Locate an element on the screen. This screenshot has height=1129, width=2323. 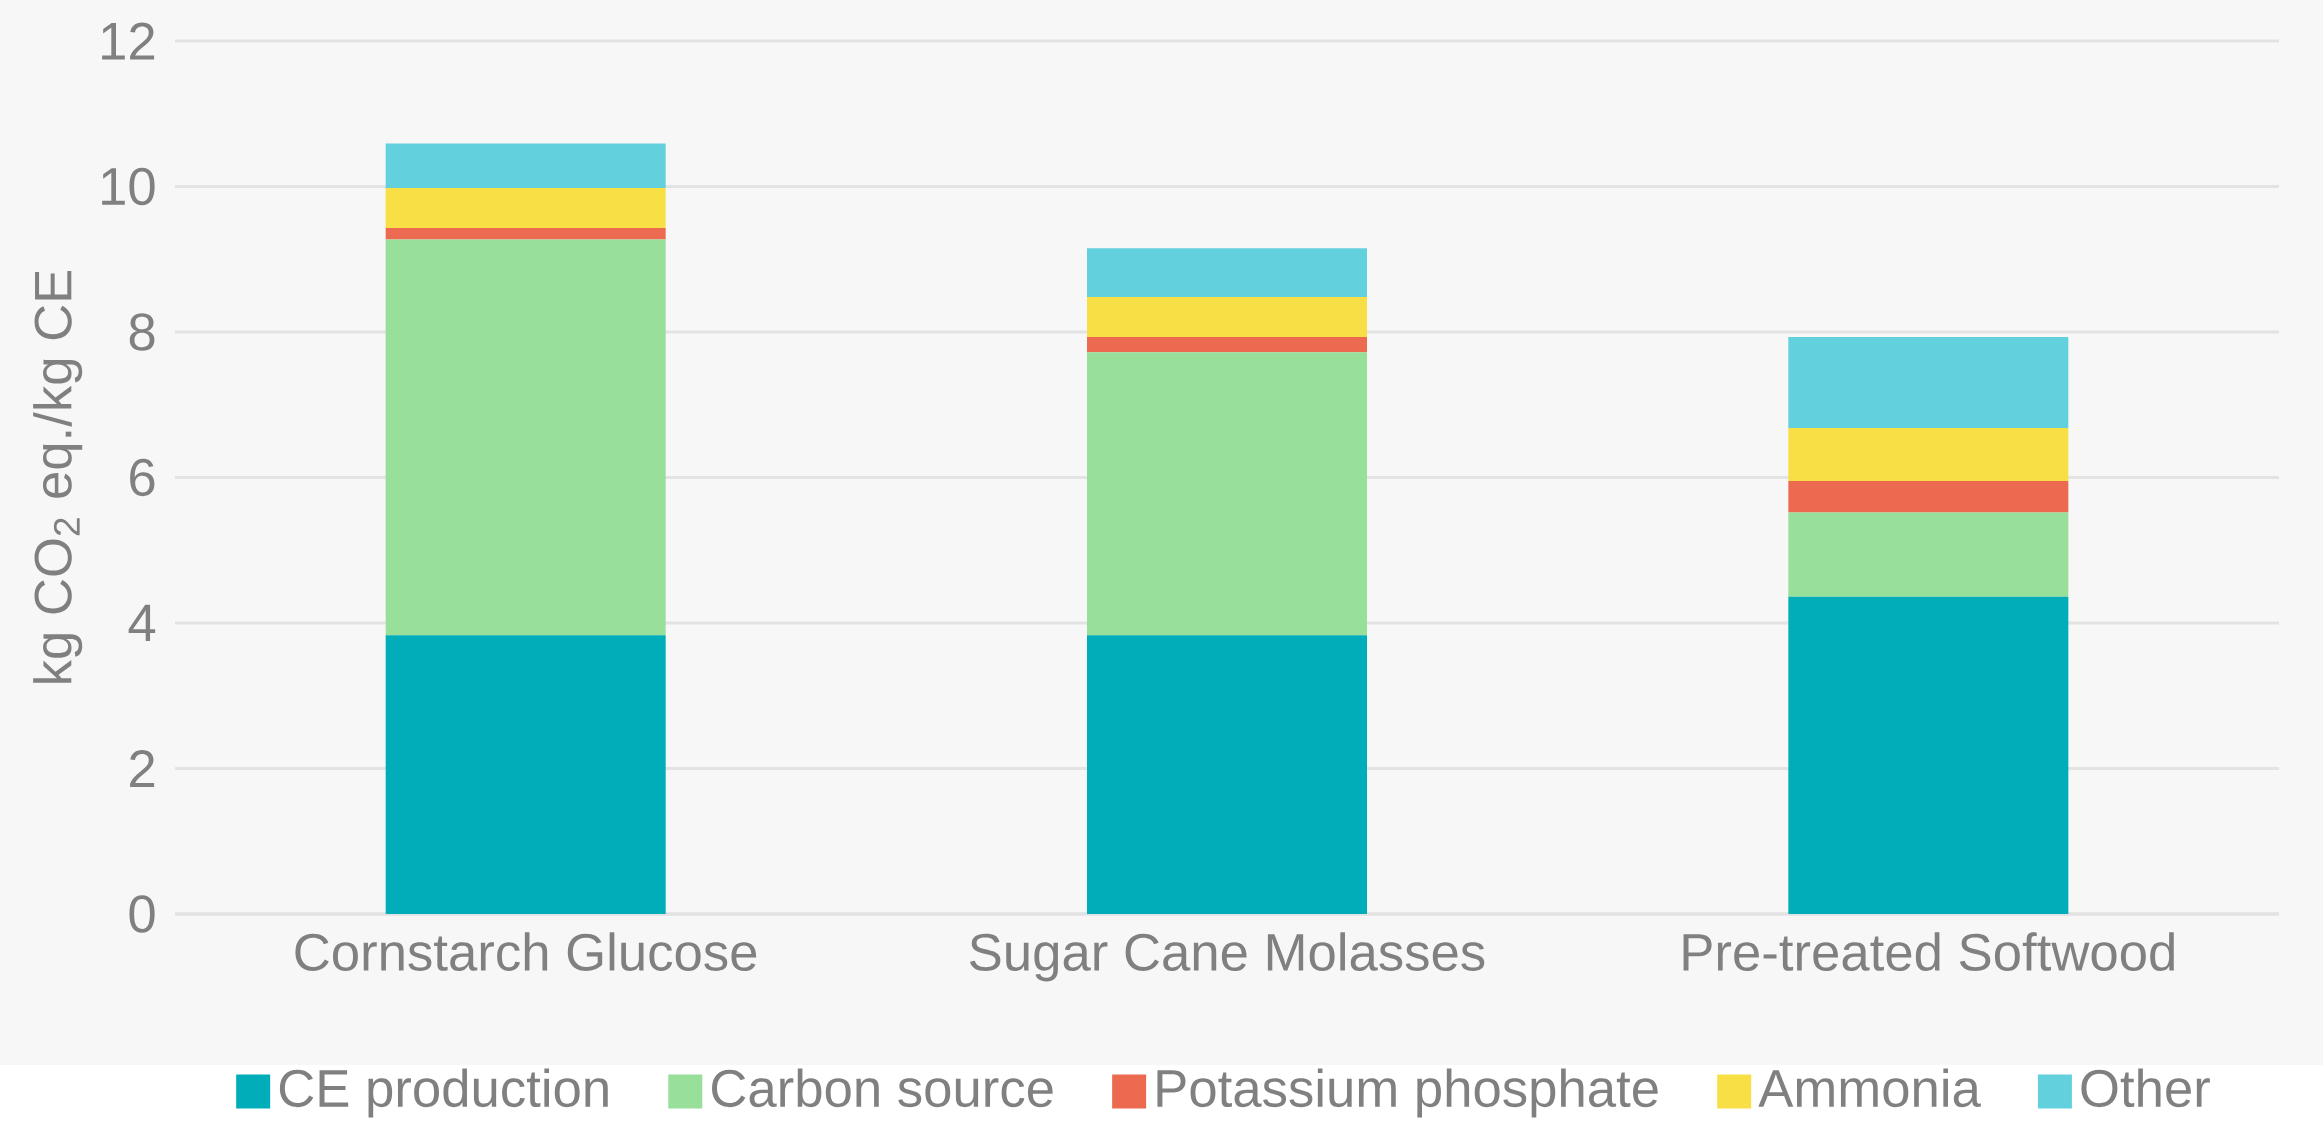
y-tick-label: 6 is located at coordinates (142, 478).